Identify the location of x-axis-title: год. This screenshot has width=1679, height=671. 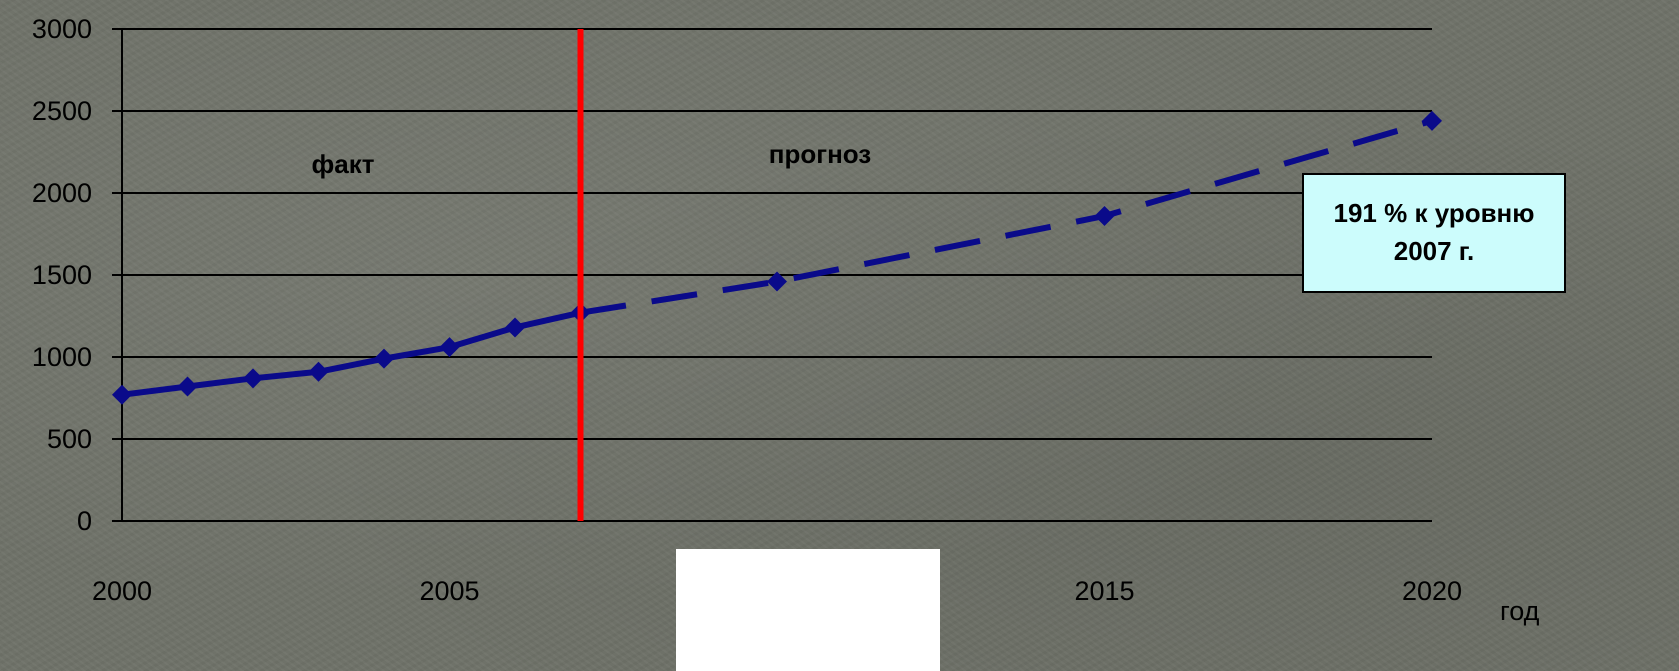
(1520, 611).